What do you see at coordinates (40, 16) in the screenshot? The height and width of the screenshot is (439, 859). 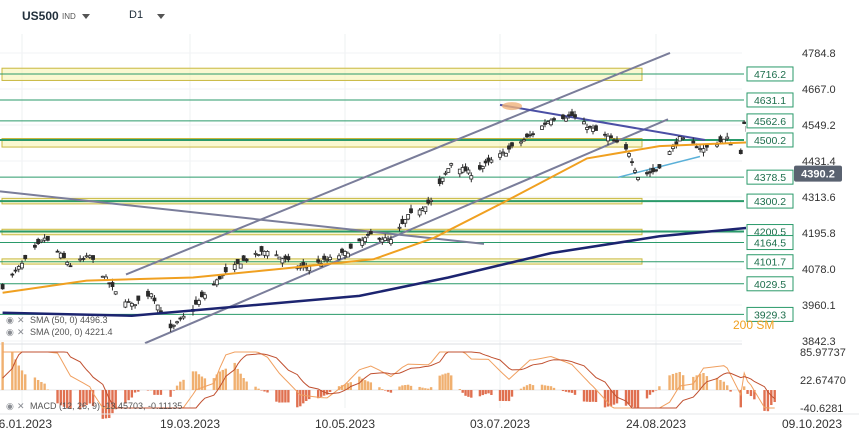 I see `symbol-selector: US500` at bounding box center [40, 16].